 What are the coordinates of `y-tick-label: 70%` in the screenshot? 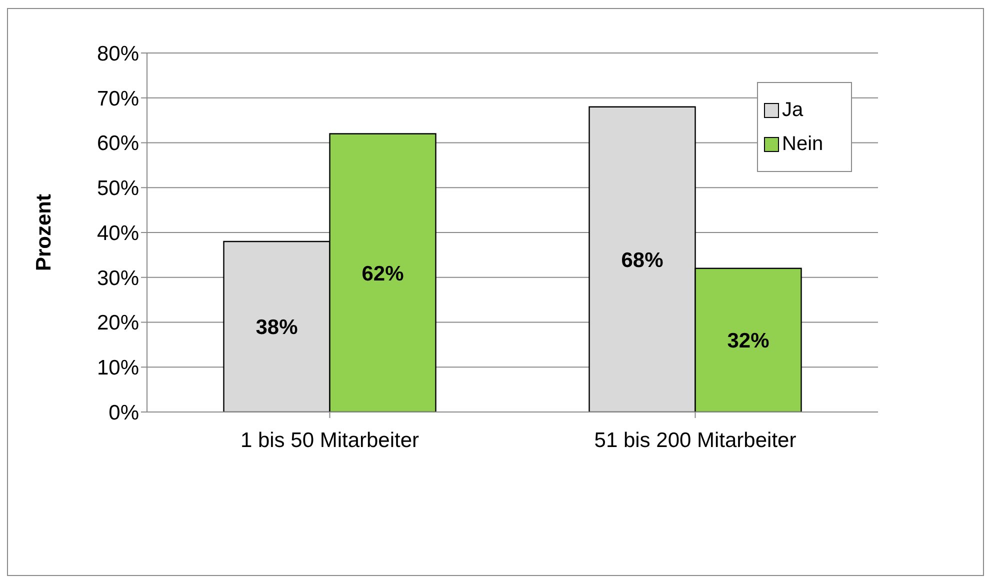 It's located at (117, 98).